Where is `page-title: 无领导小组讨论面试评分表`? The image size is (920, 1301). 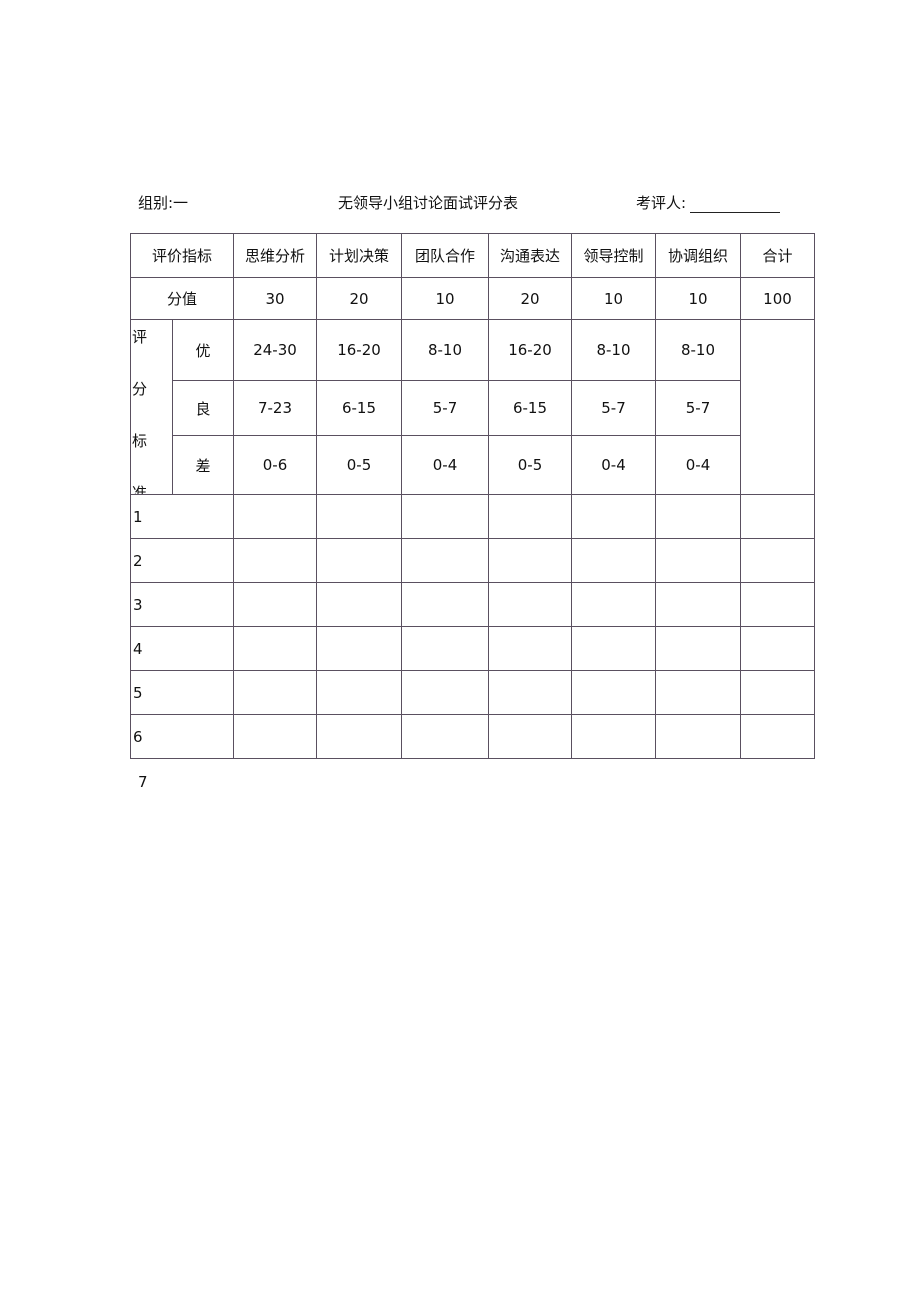
page-title: 无领导小组讨论面试评分表 is located at coordinates (428, 203).